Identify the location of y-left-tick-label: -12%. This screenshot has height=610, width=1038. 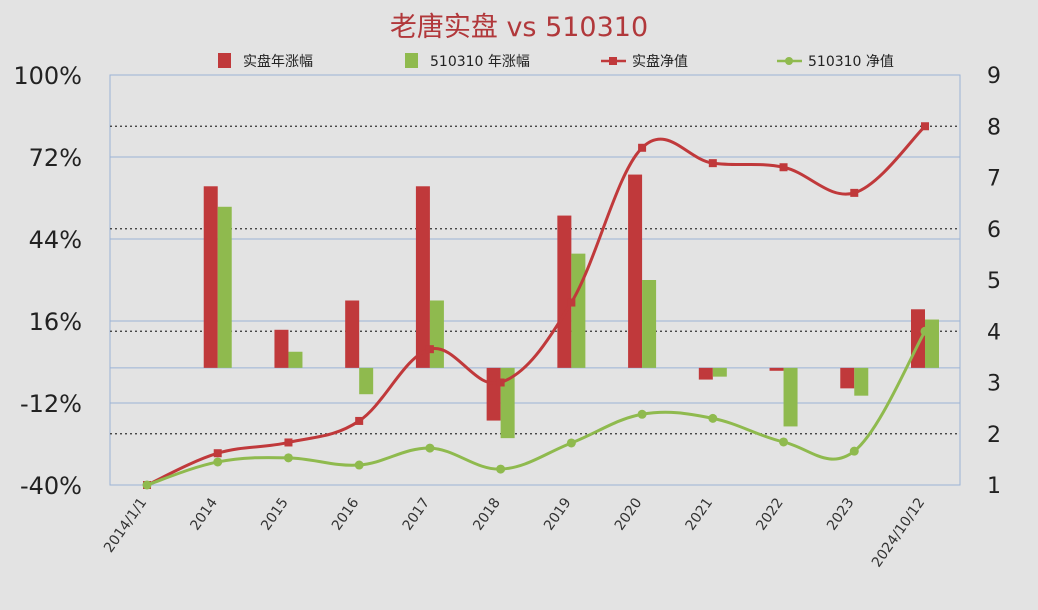
(51, 404).